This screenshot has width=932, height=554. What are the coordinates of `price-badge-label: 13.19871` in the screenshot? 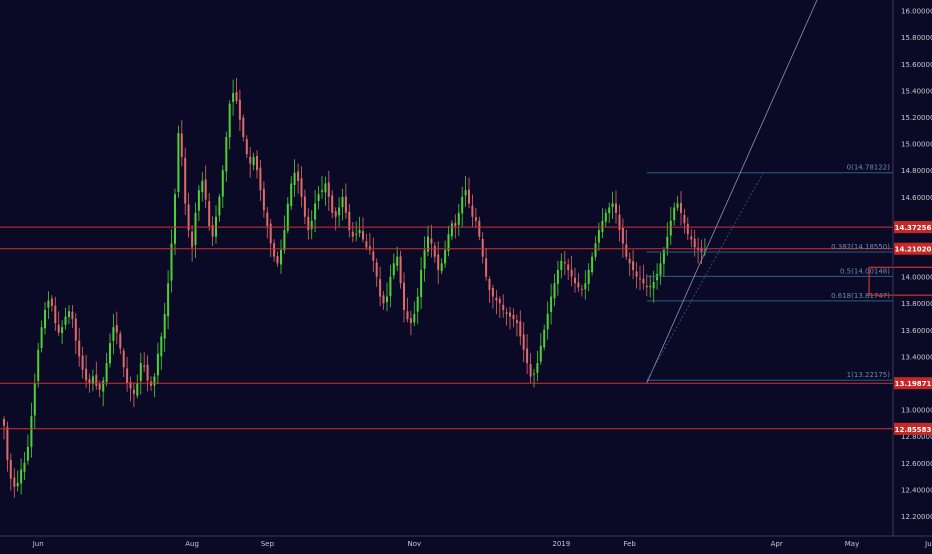 It's located at (913, 384).